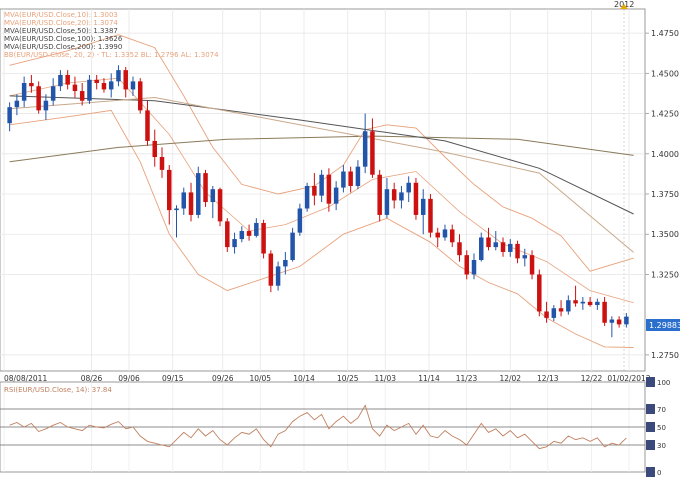 Image resolution: width=680 pixels, height=483 pixels. Describe the element at coordinates (592, 378) in the screenshot. I see `x-tick-label: 12/22` at that location.